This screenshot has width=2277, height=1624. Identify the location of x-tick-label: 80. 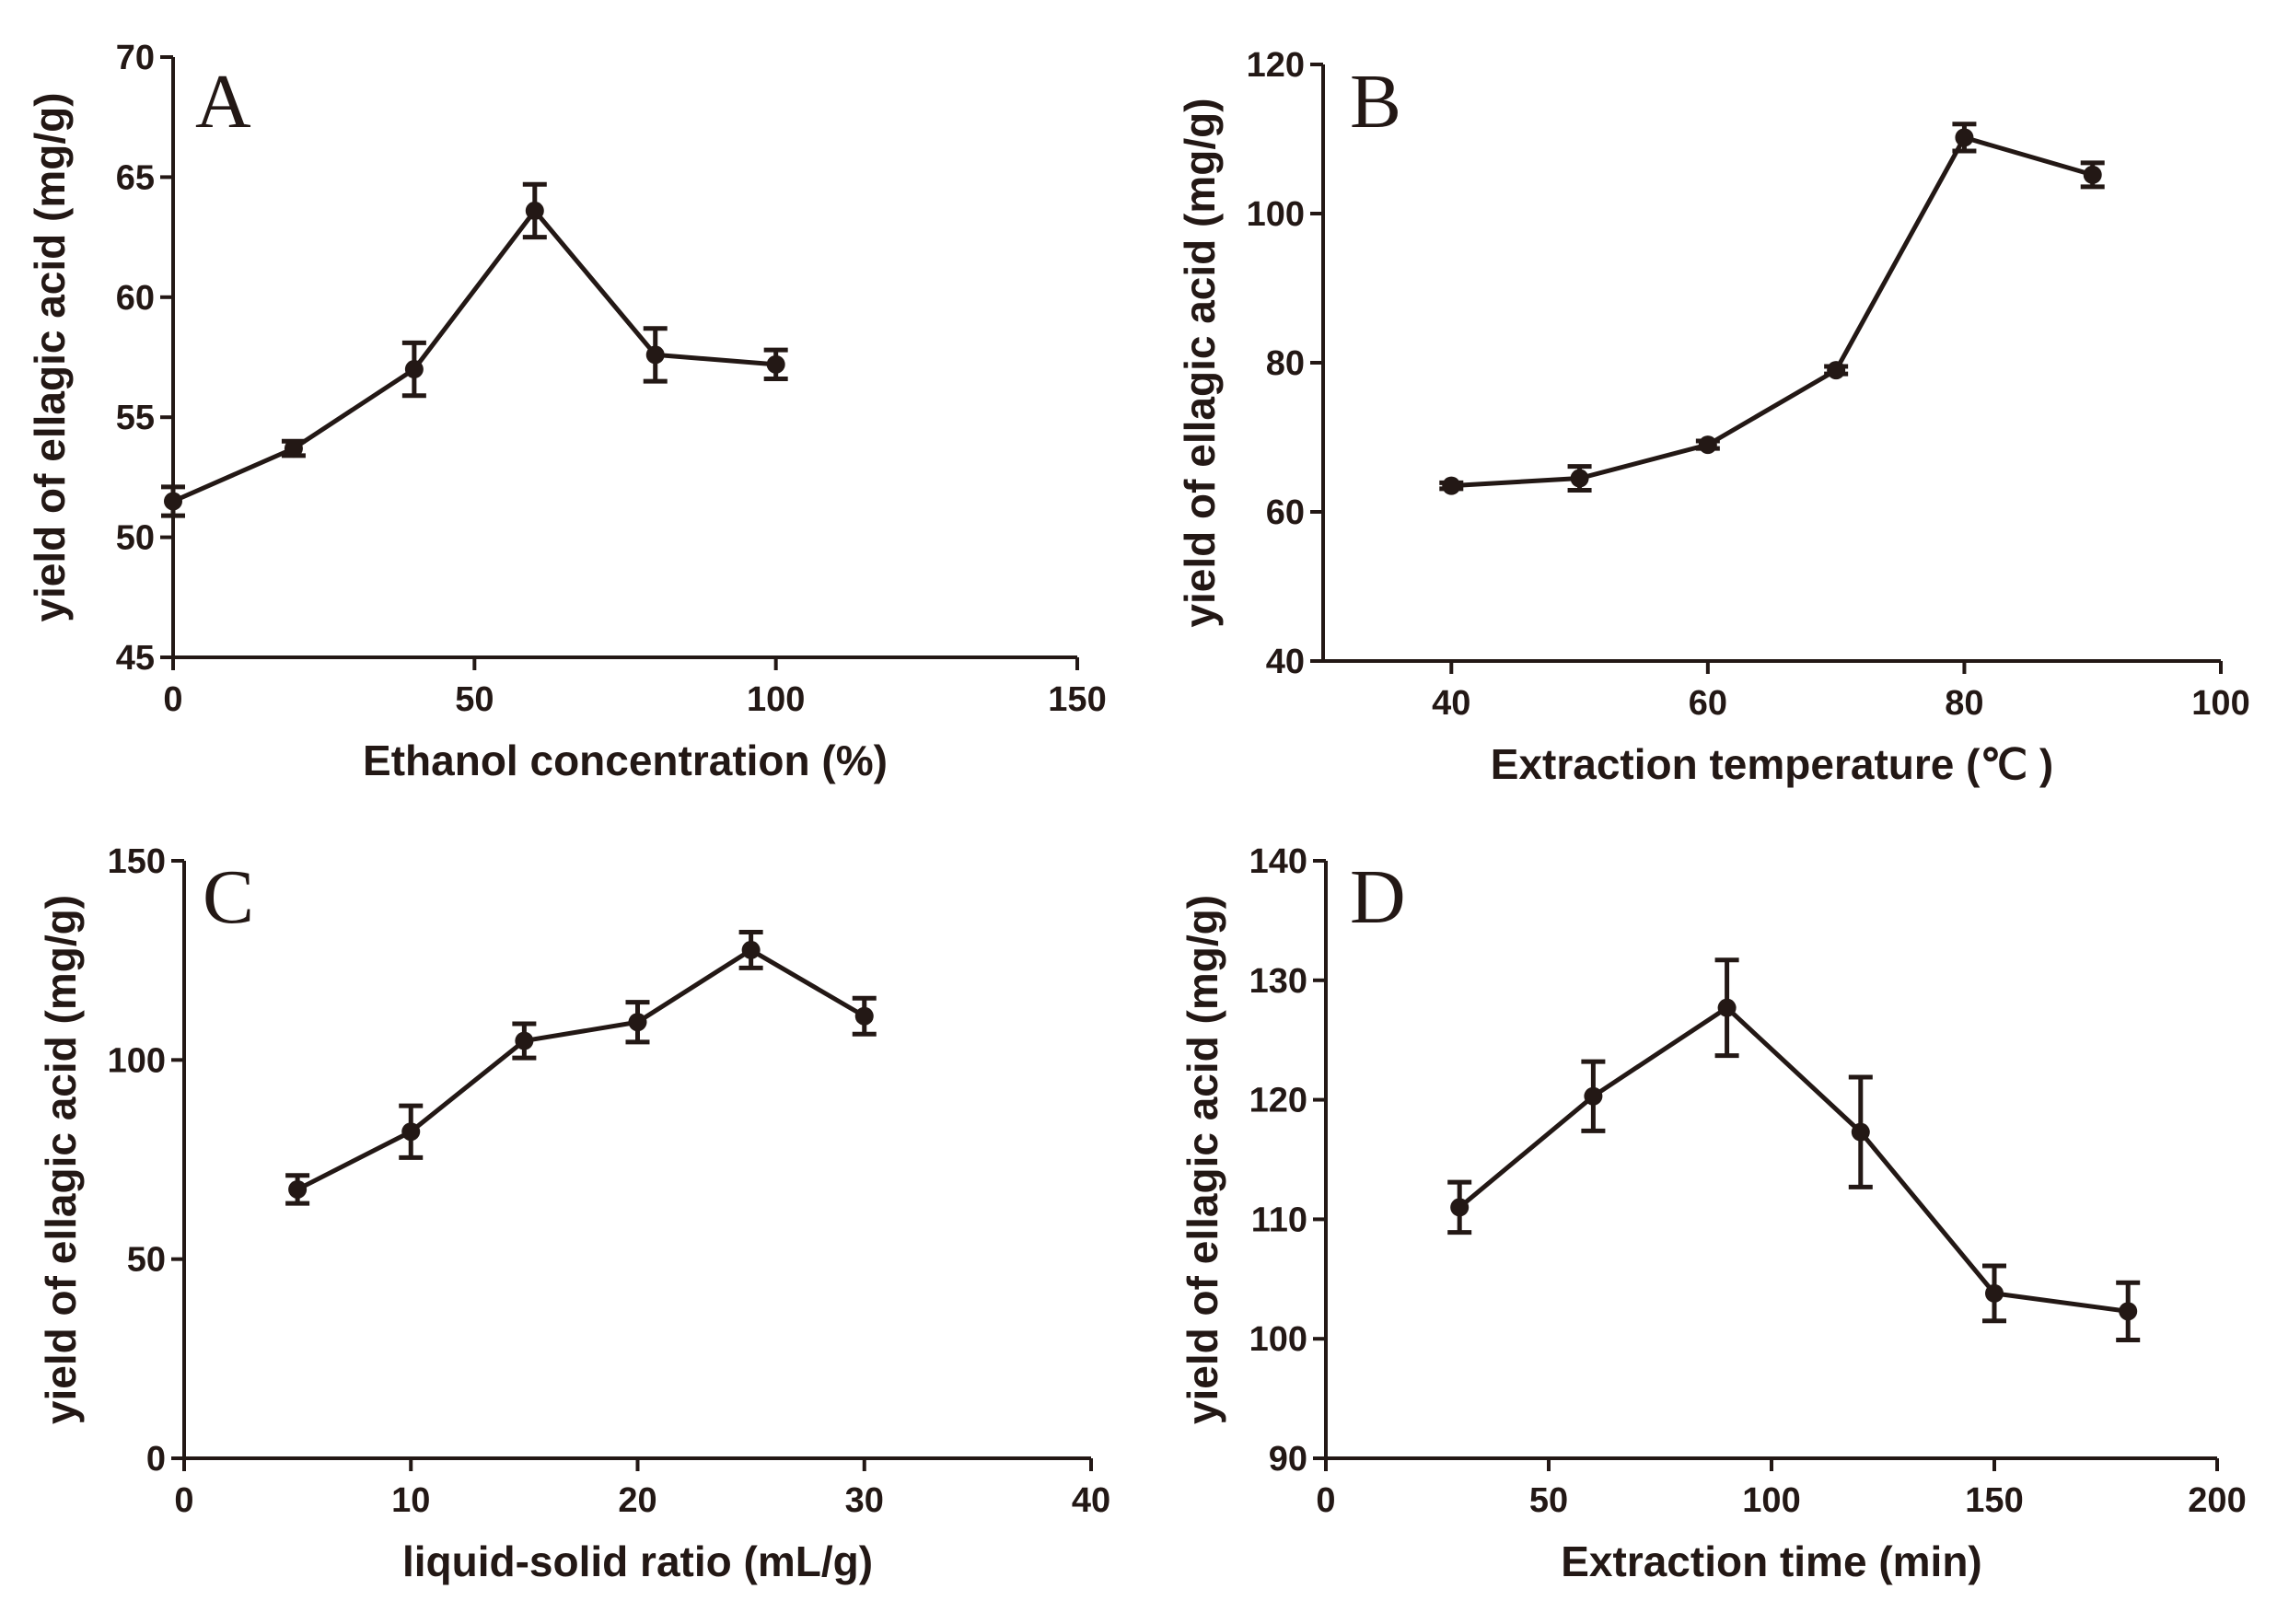
(1964, 703).